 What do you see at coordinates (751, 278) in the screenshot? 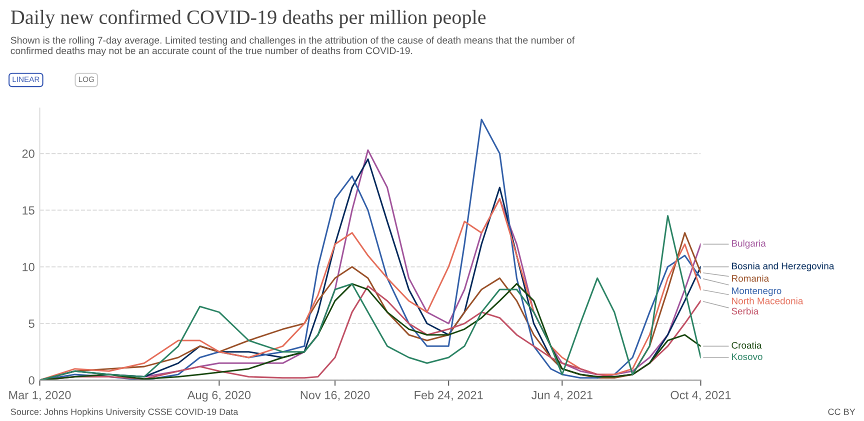
I see `text: Romania` at bounding box center [751, 278].